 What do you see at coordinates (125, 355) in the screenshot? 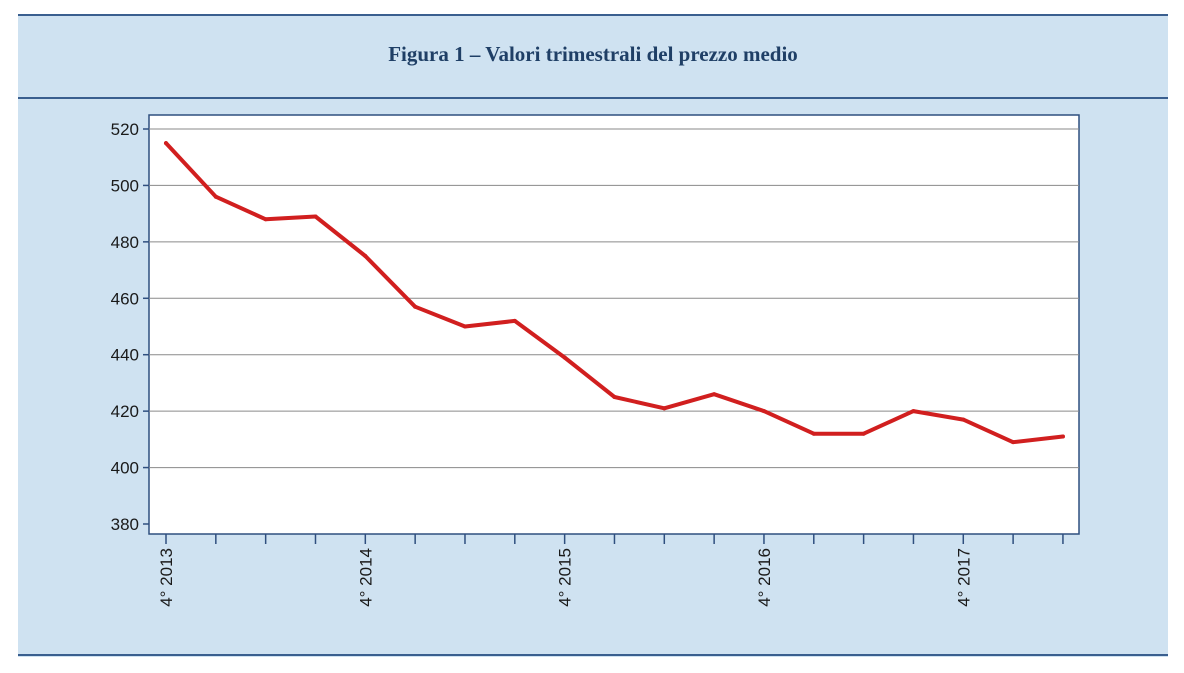
I see `y-tick-label: 440` at bounding box center [125, 355].